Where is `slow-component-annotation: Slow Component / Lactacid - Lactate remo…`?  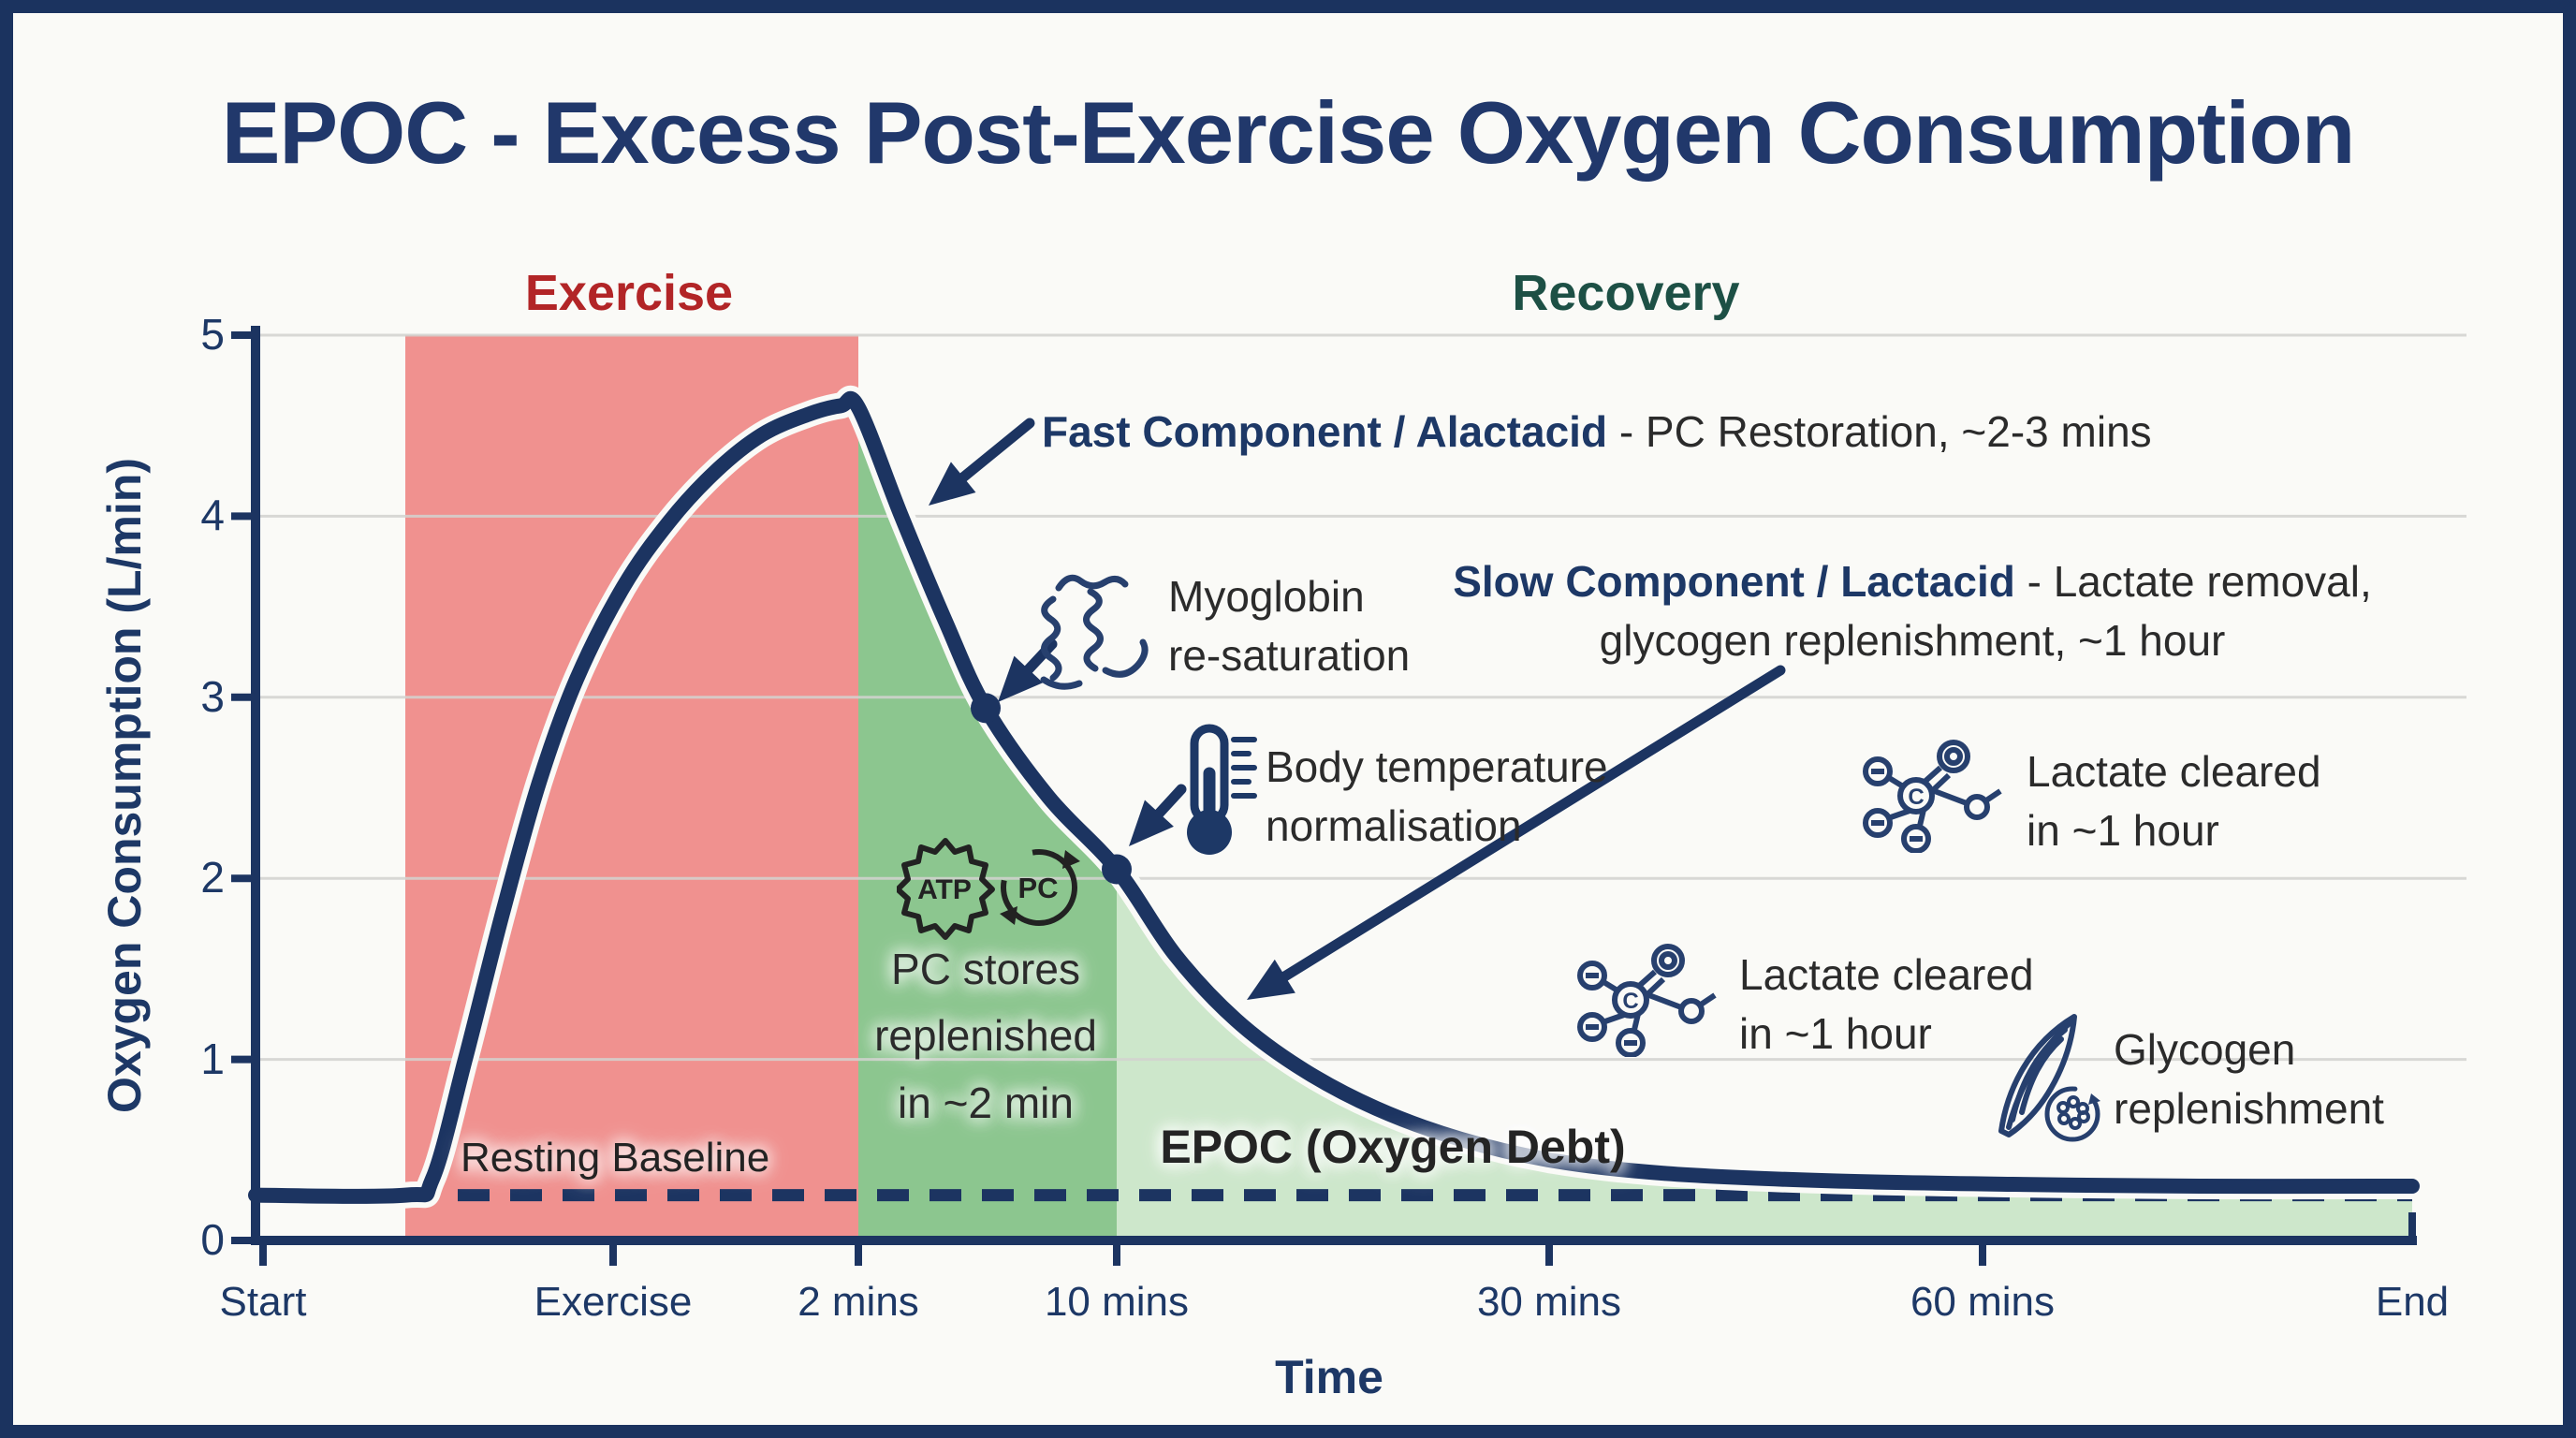
slow-component-annotation: Slow Component / Lactacid - Lactate remo… is located at coordinates (1912, 611).